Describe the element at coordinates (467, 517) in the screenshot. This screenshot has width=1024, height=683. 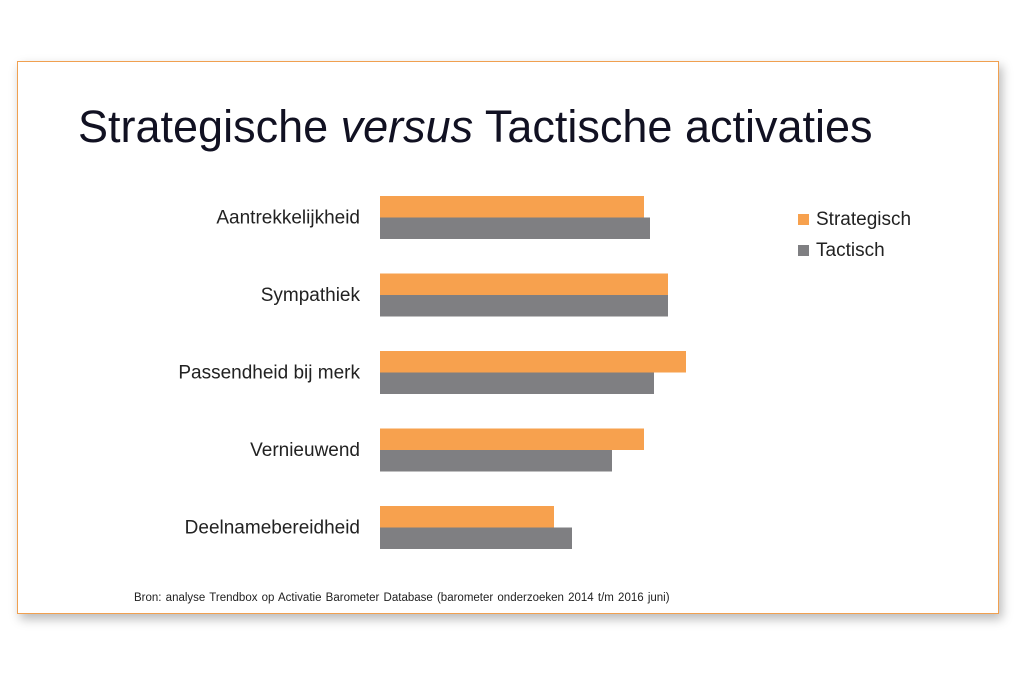
I see `bar-strategisch-deelnamebereidheid` at that location.